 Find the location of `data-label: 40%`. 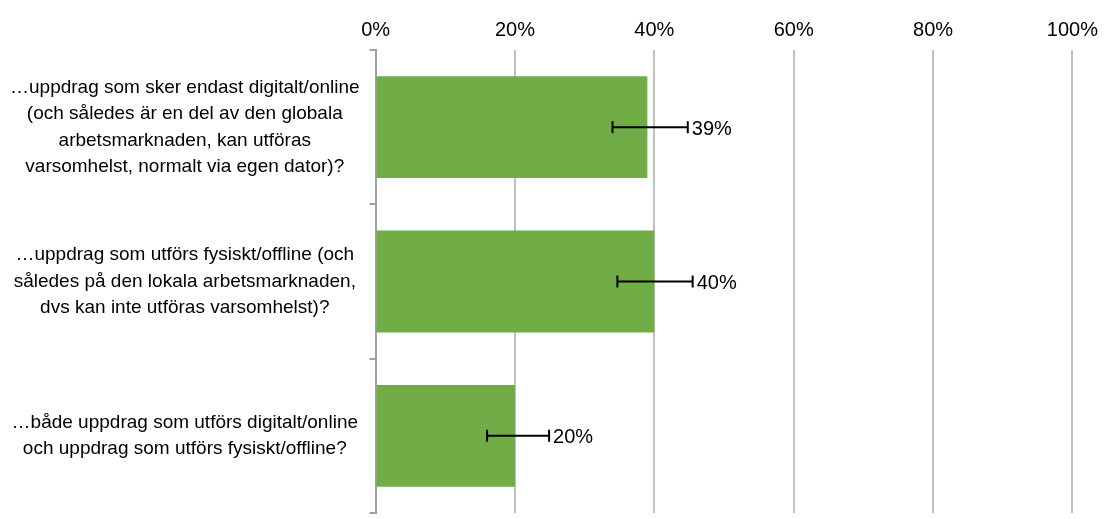

data-label: 40% is located at coordinates (716, 282).